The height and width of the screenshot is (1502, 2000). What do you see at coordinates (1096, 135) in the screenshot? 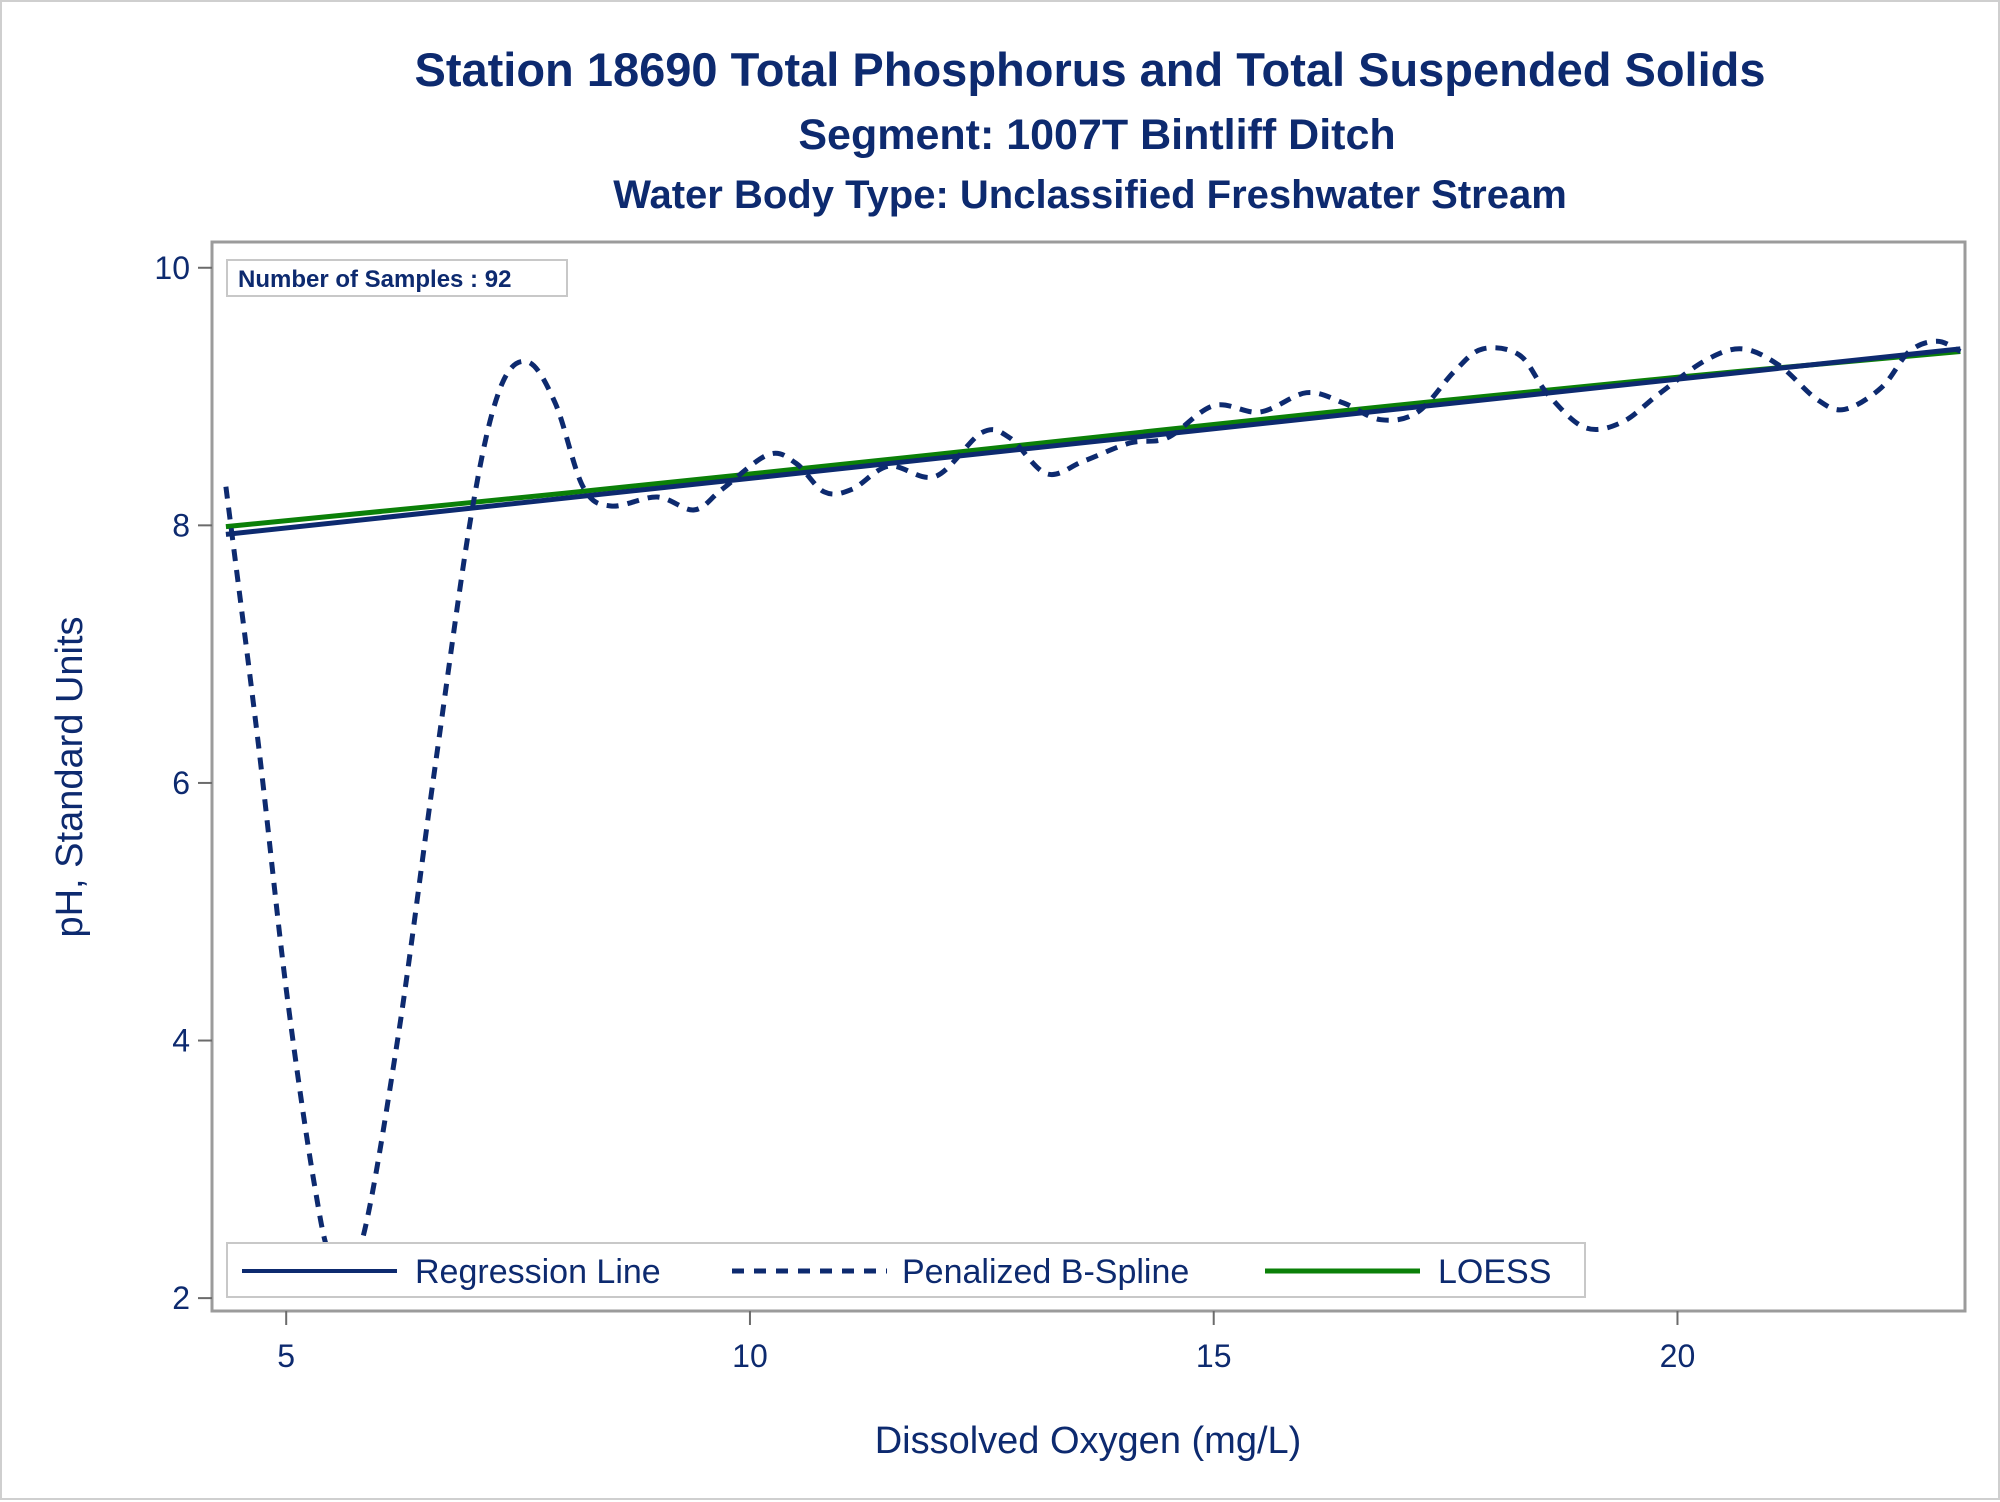
I see `chart-subtitle: Segment: 1007T Bintliff Ditch` at bounding box center [1096, 135].